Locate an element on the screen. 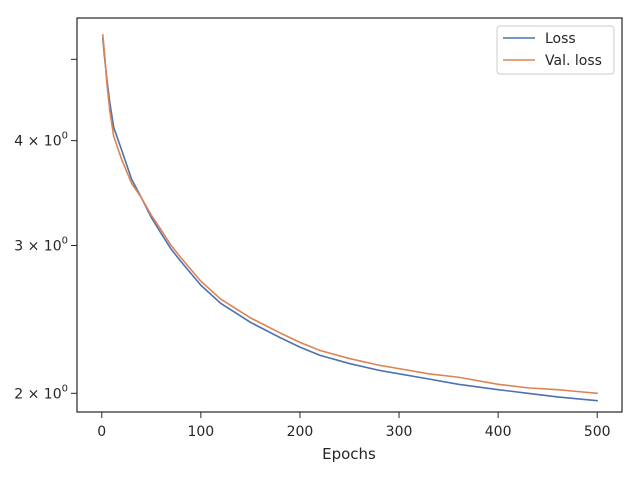  legend-label-1: Val. loss is located at coordinates (573, 61).